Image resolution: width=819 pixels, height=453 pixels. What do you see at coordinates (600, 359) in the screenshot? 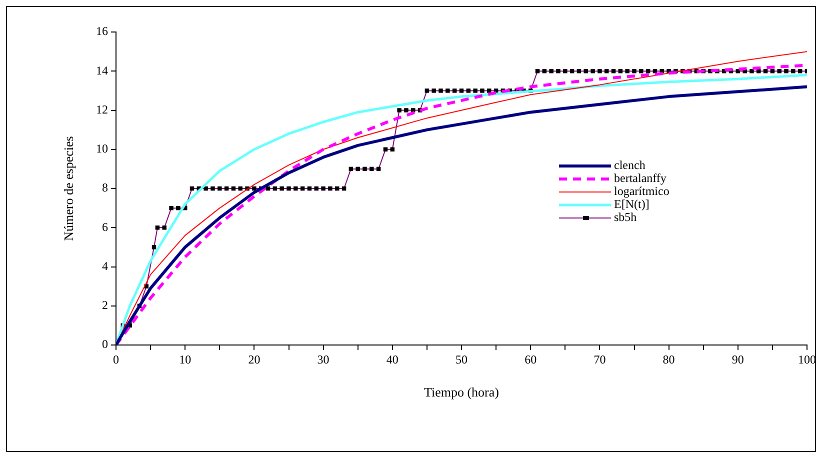
I see `x-tick-label: 70` at bounding box center [600, 359].